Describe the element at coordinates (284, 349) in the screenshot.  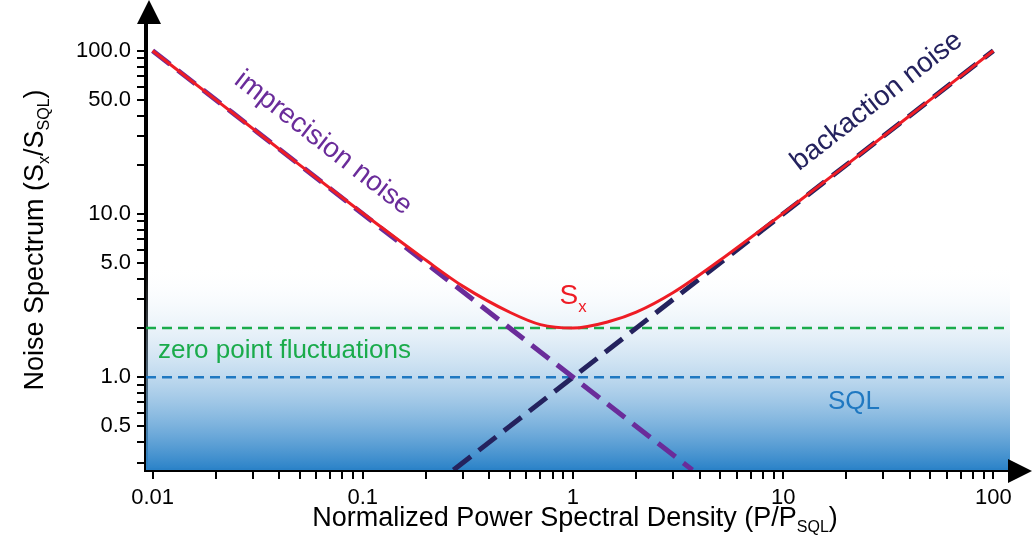
I see `ref-line-label: zero point fluctuations` at that location.